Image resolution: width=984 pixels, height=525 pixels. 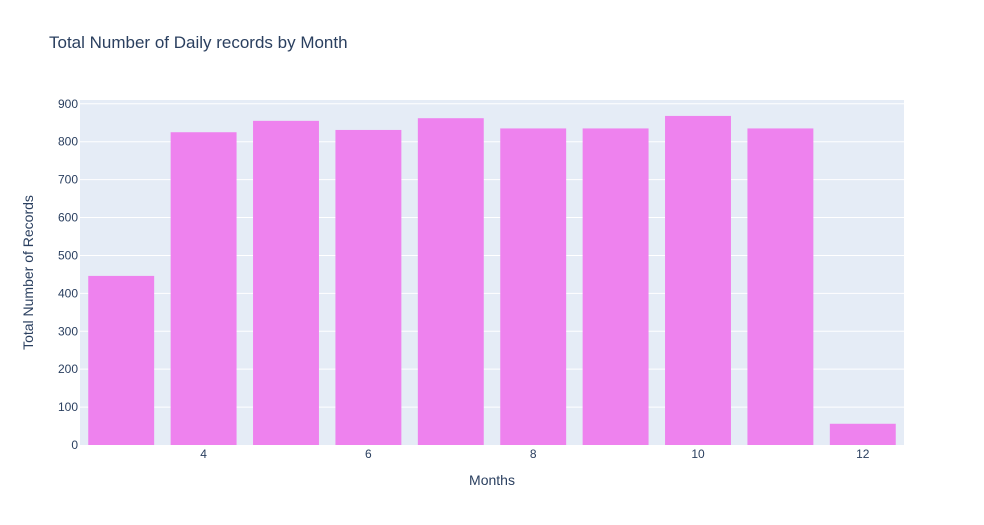 What do you see at coordinates (28, 272) in the screenshot?
I see `y-axis-label: Total Number of Records` at bounding box center [28, 272].